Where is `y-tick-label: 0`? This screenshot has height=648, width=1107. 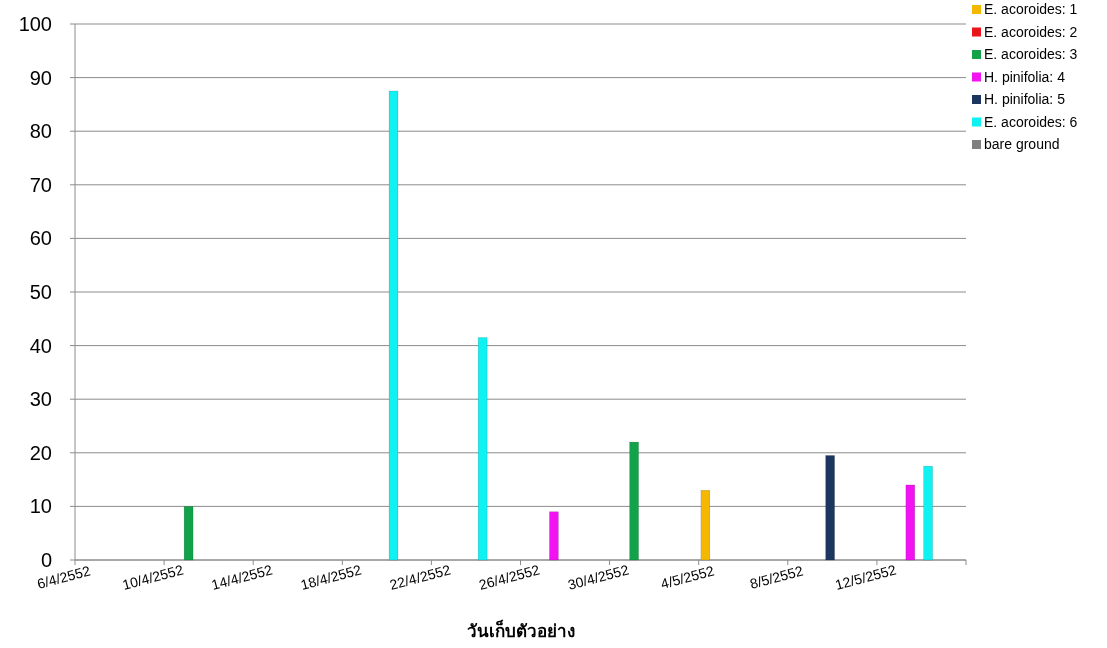 y-tick-label: 0 is located at coordinates (46, 560).